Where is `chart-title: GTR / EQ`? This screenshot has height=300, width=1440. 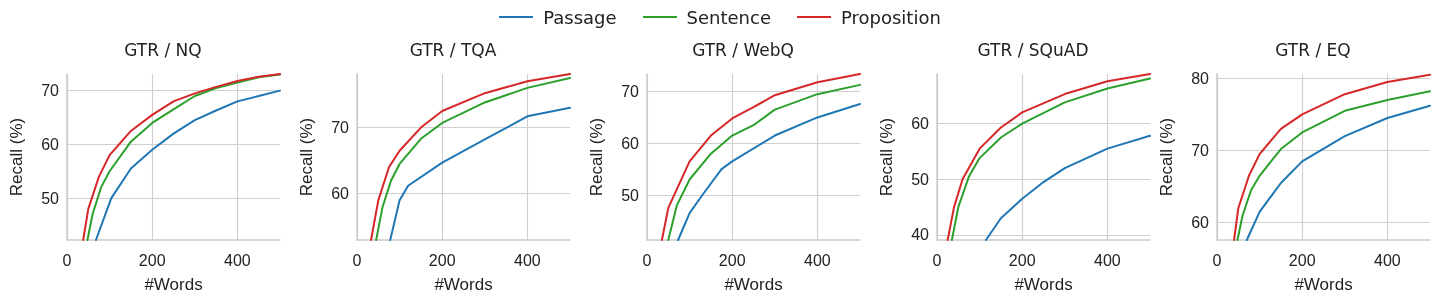 chart-title: GTR / EQ is located at coordinates (1313, 49).